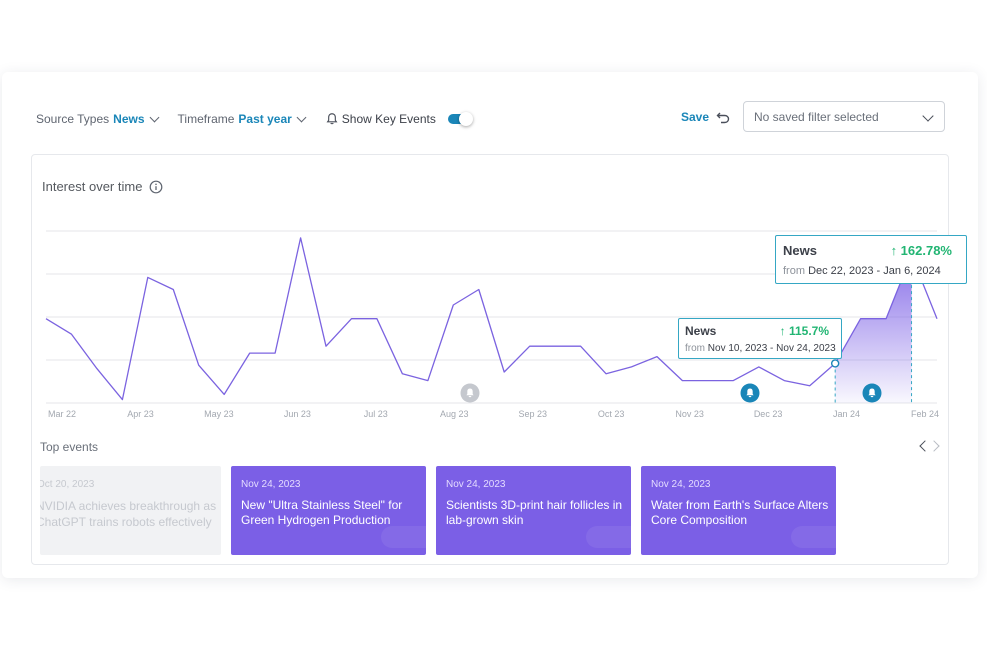 This screenshot has height=650, width=987. Describe the element at coordinates (67, 484) in the screenshot. I see `event-date: Oct 20, 2023` at that location.